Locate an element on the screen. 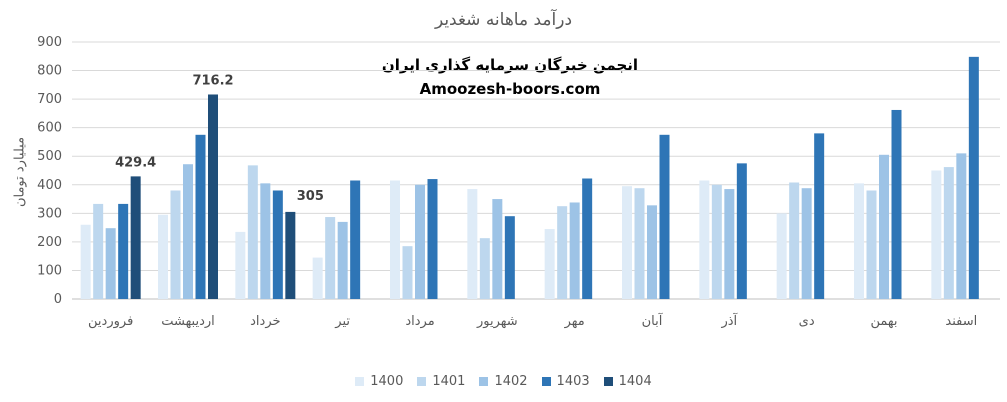 This screenshot has height=402, width=1007. data-label: 429.4 is located at coordinates (135, 162).